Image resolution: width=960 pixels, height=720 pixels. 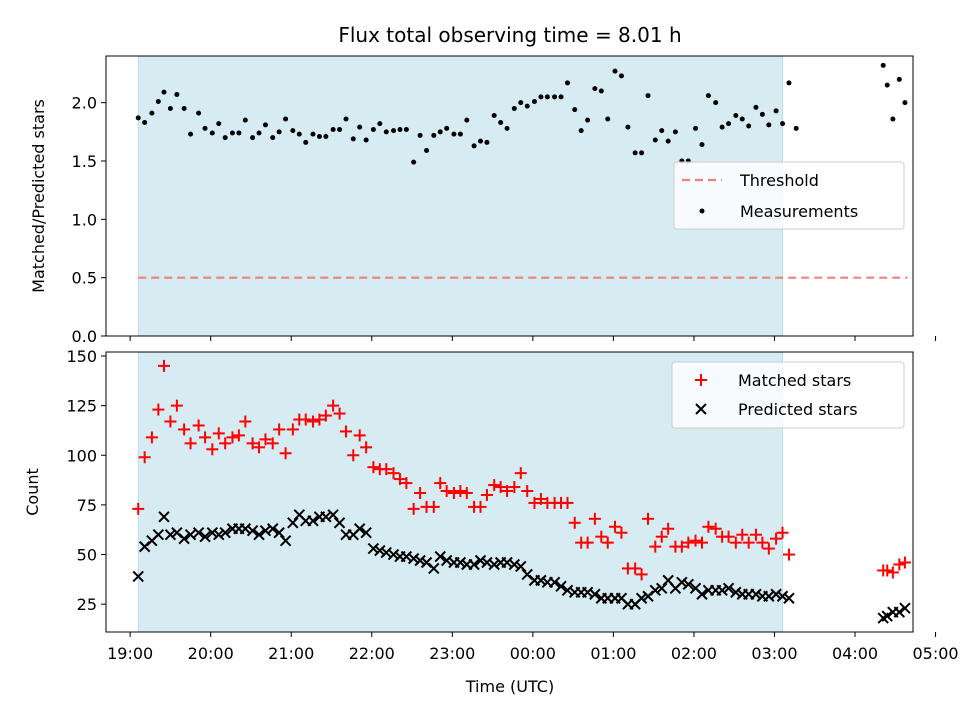 What do you see at coordinates (509, 686) in the screenshot?
I see `x-axis-label: Time (UTC)` at bounding box center [509, 686].